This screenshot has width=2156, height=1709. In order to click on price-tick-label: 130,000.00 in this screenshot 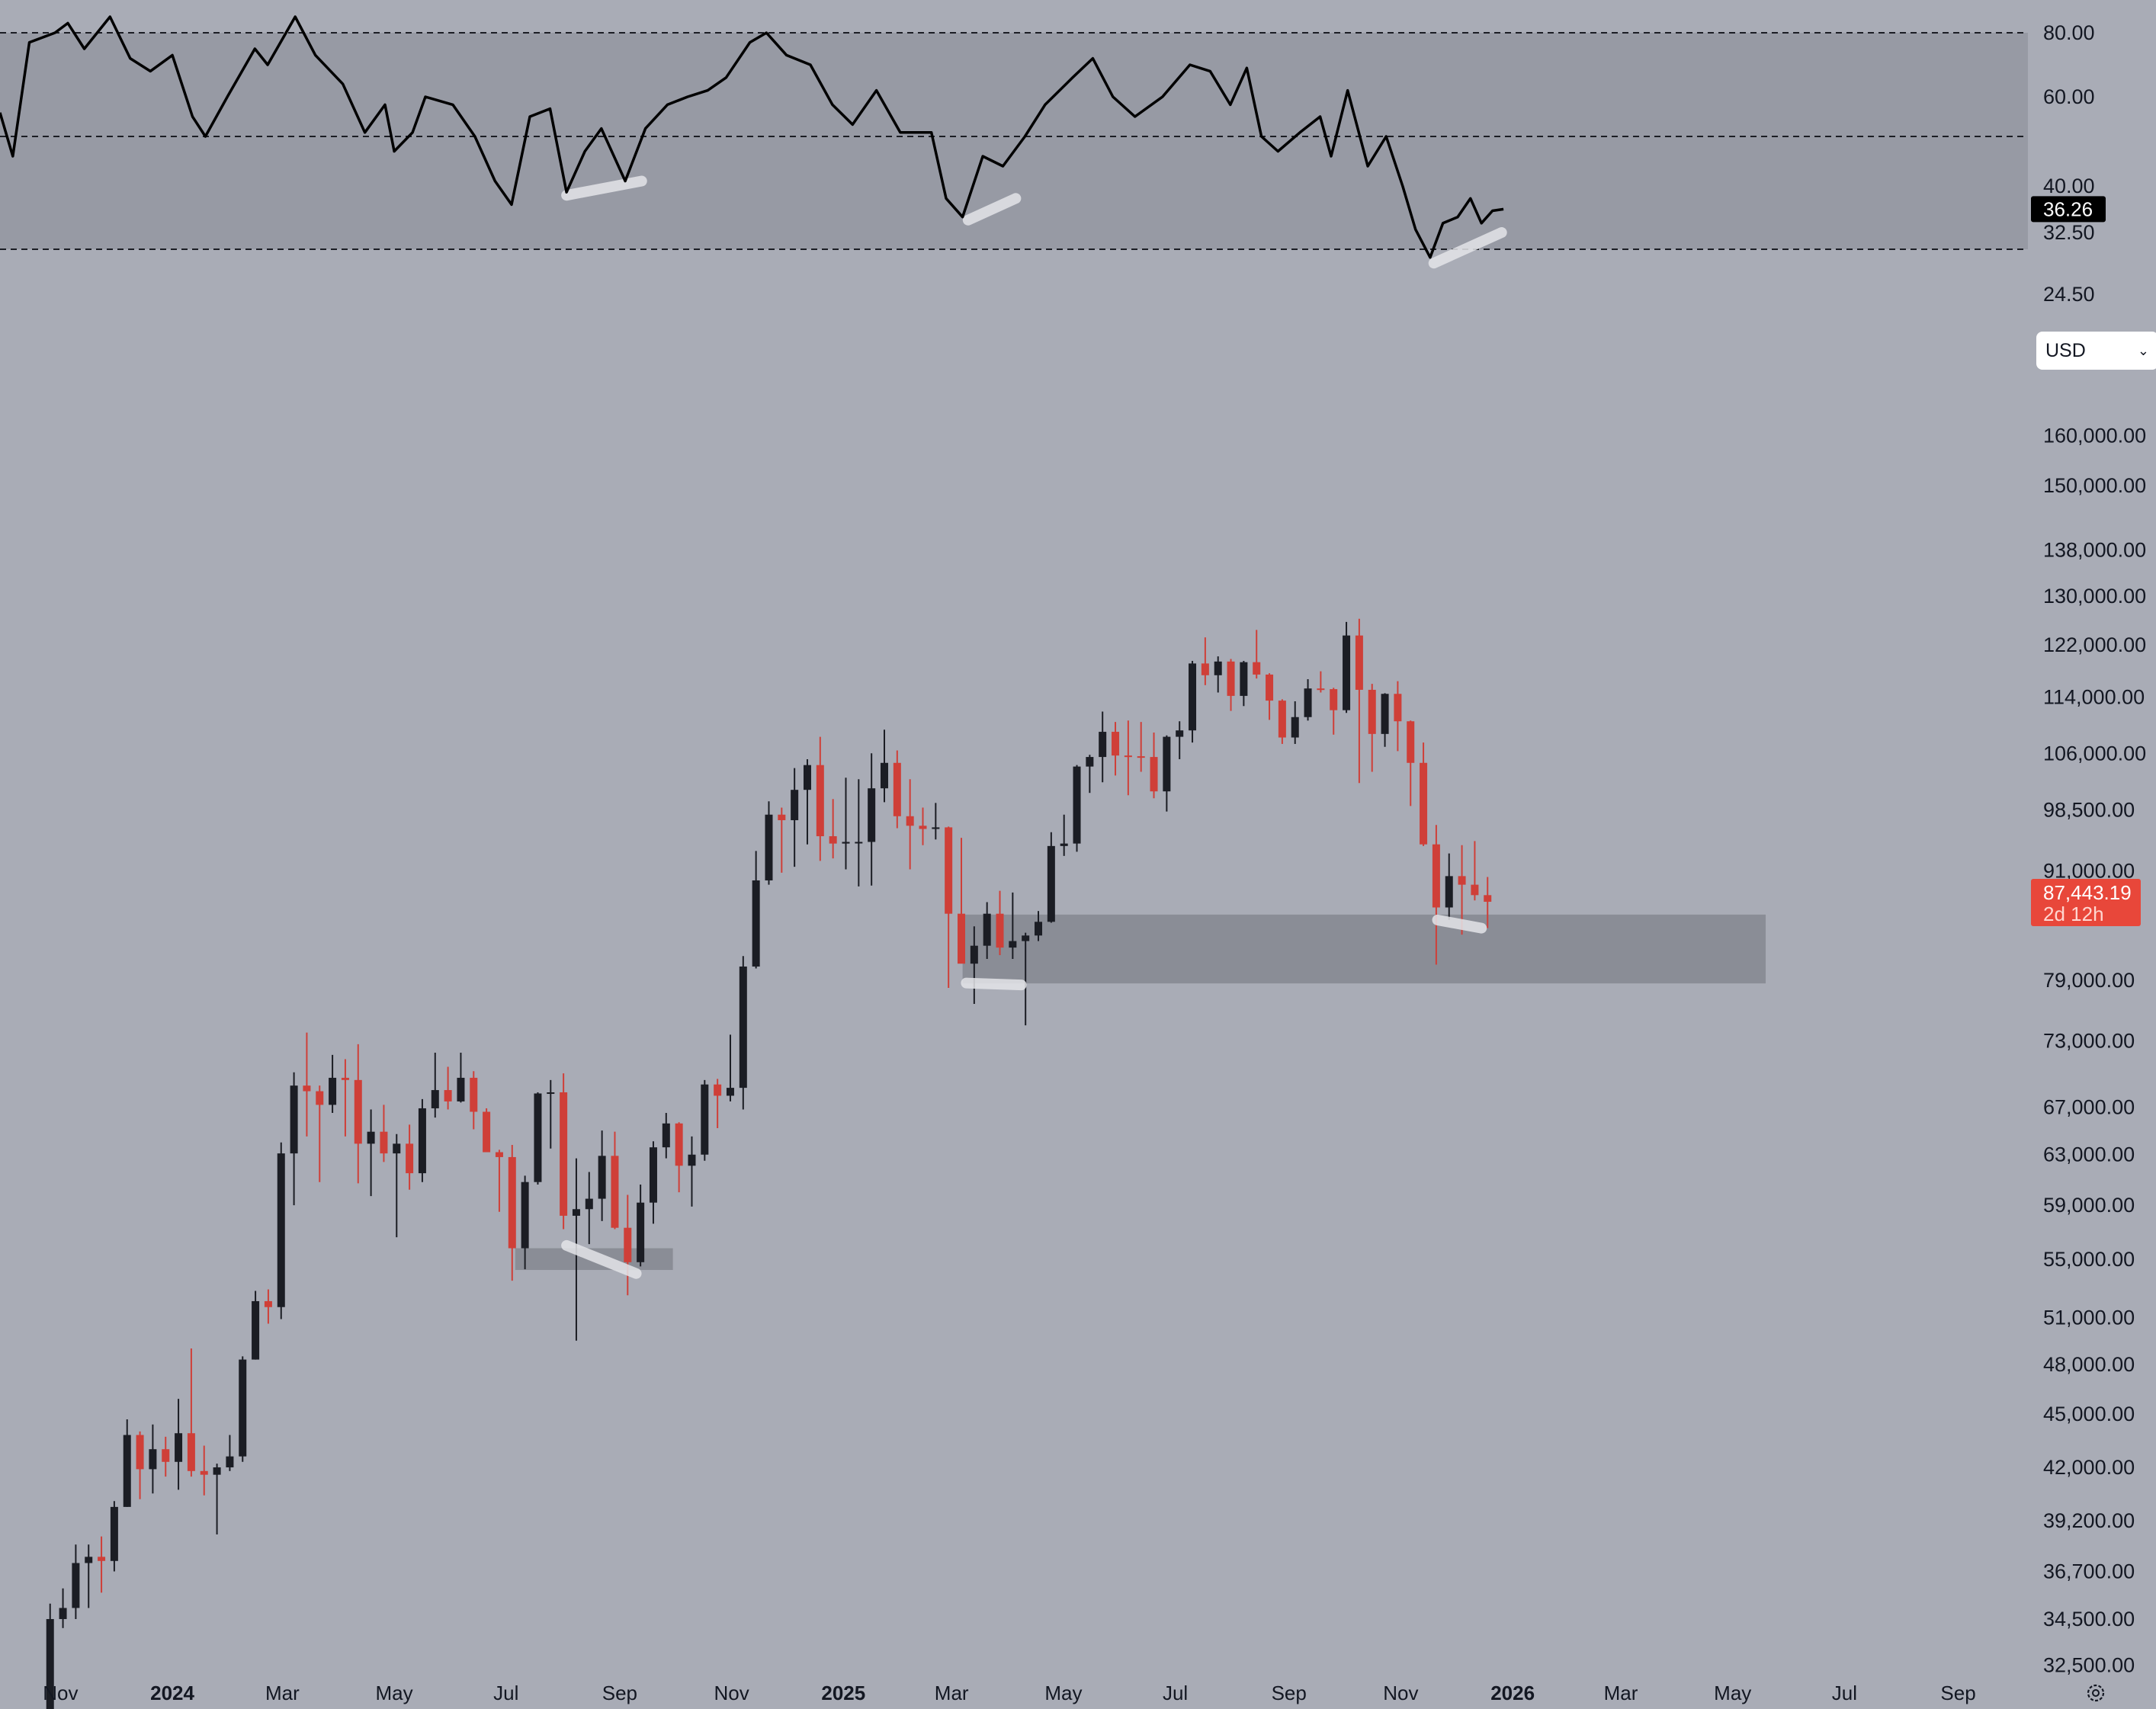, I will do `click(2095, 596)`.